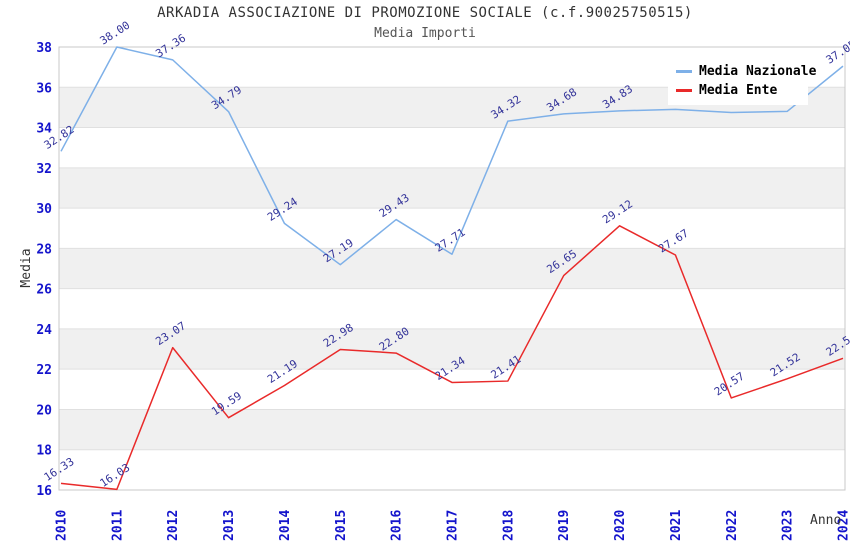 The width and height of the screenshot is (850, 550). What do you see at coordinates (508, 525) in the screenshot?
I see `x-tick-label: 2018` at bounding box center [508, 525].